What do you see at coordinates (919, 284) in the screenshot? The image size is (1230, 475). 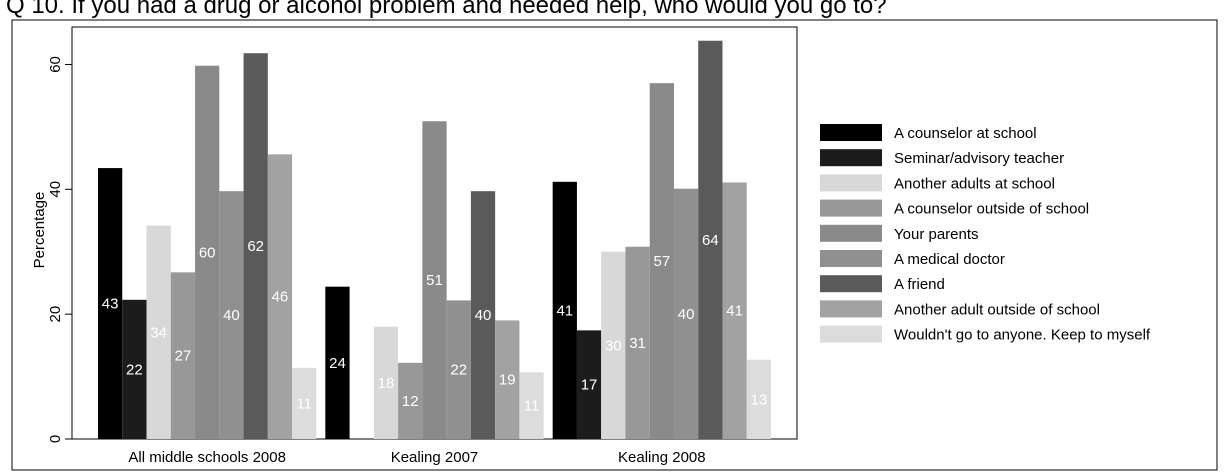 I see `legend-label: A friend` at bounding box center [919, 284].